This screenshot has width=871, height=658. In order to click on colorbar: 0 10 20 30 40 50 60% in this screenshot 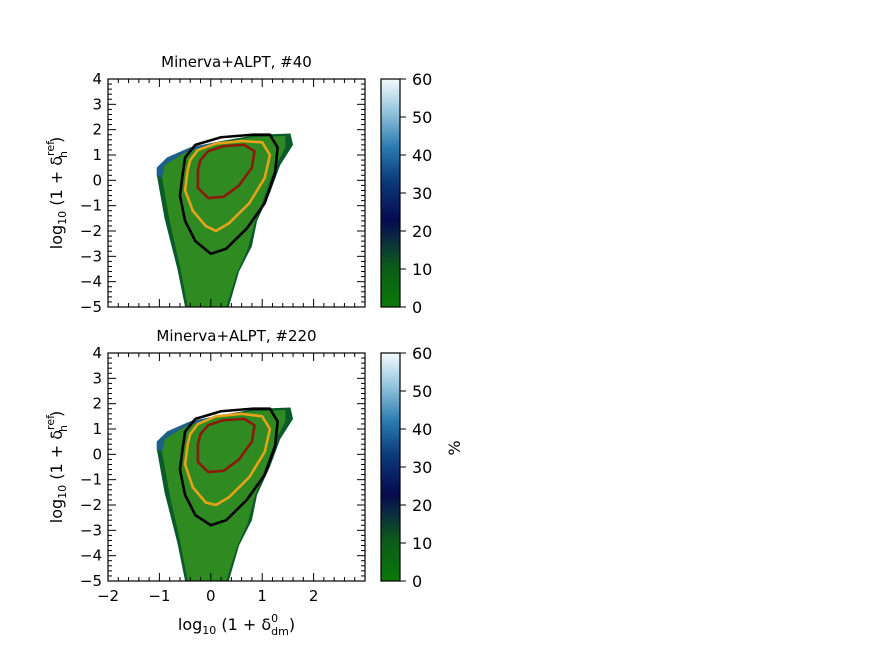, I will do `click(422, 467)`.